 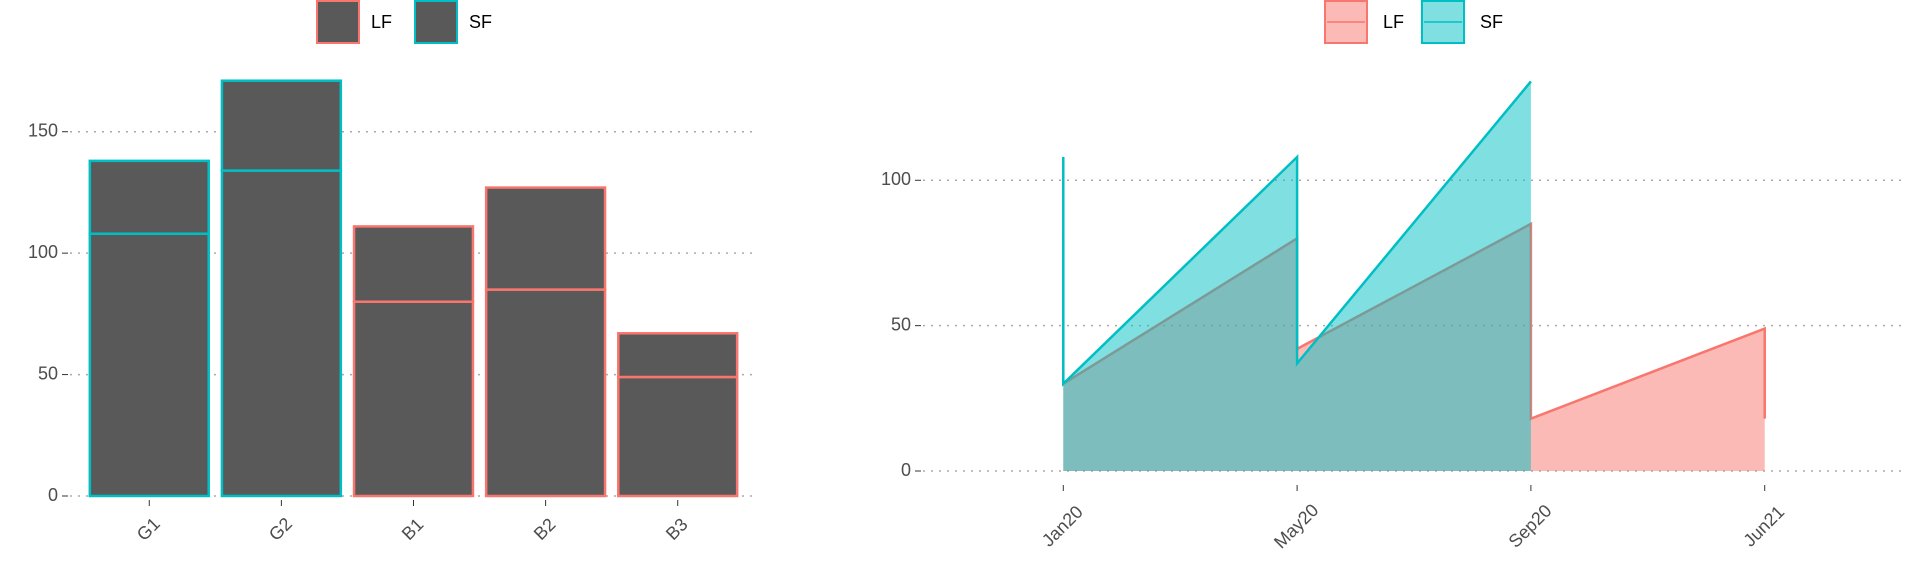 I want to click on x-tick-label: B3, so click(x=677, y=529).